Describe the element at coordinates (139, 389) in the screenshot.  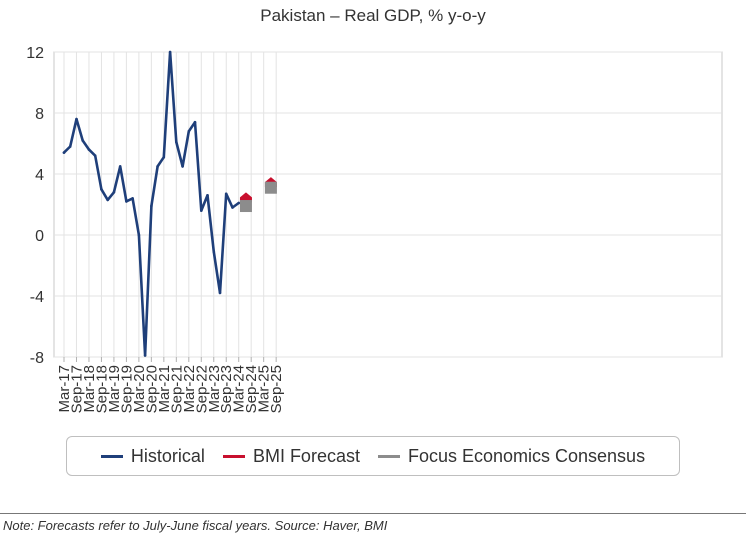
I see `x-tick-label: Mar-20` at that location.